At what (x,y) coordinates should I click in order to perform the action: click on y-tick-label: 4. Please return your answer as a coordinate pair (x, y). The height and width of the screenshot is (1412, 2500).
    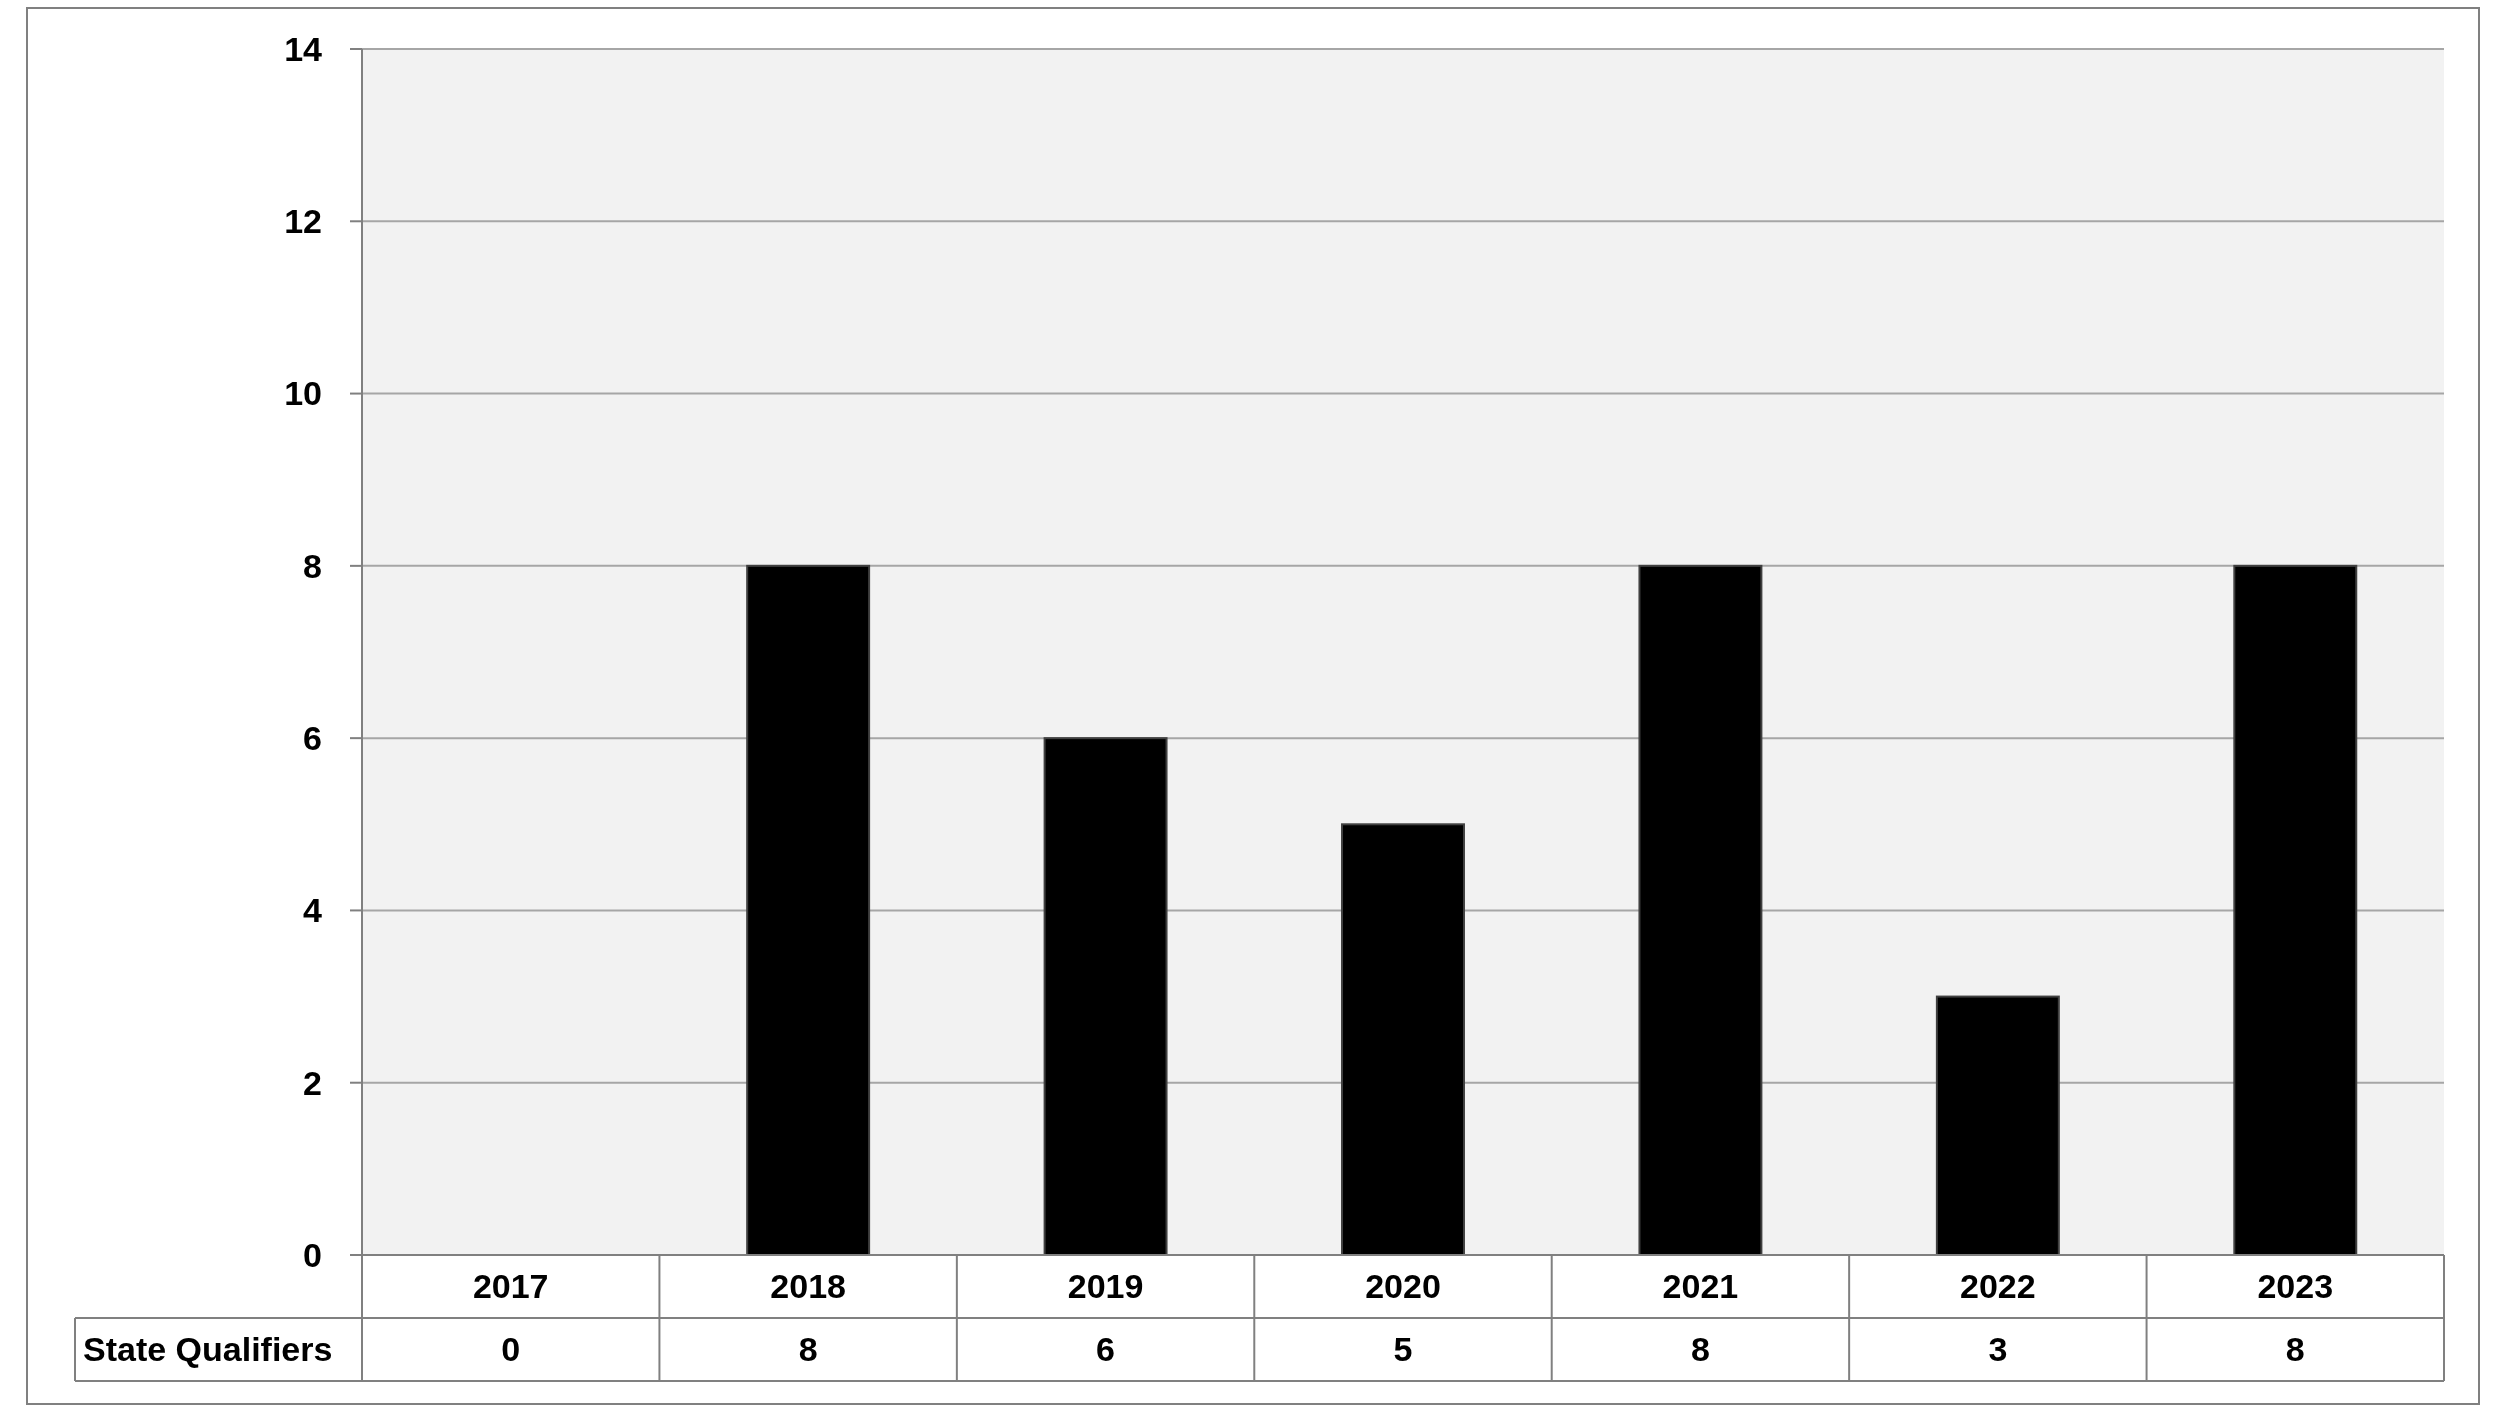
    Looking at the image, I should click on (313, 910).